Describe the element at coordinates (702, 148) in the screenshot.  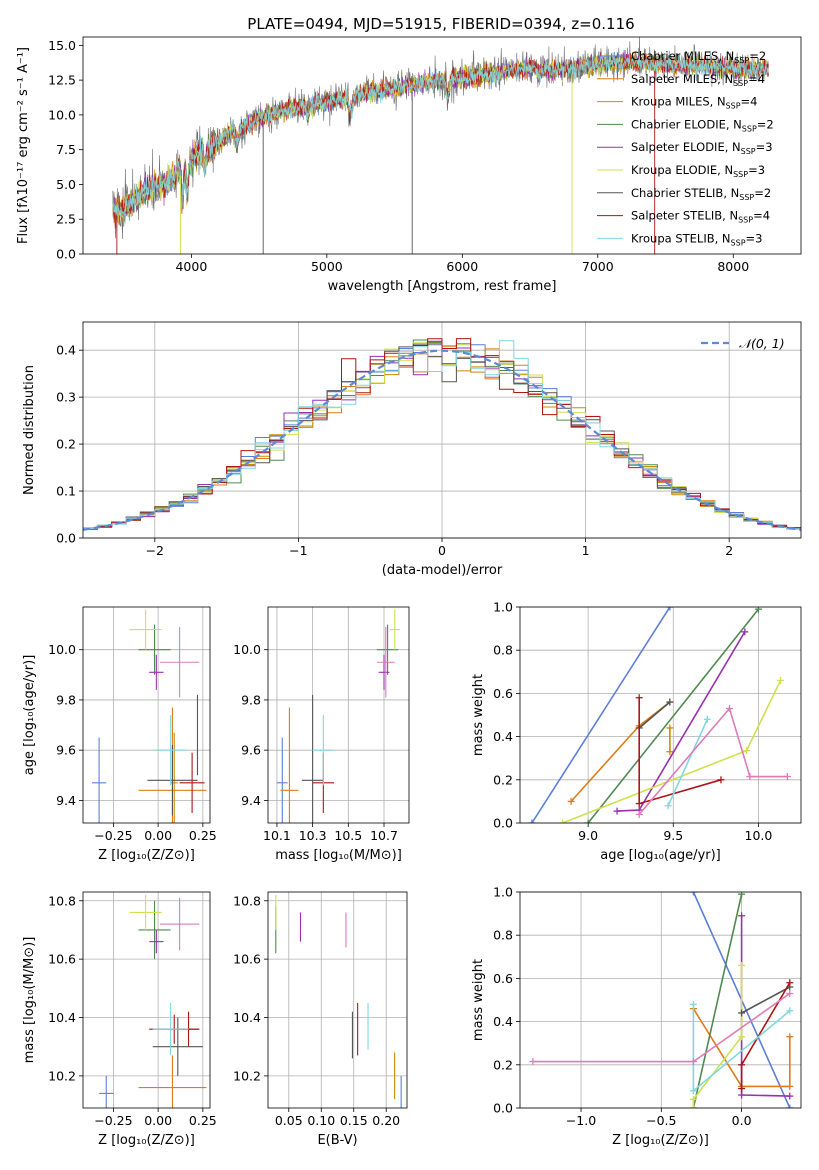
I see `legend-label: Salpeter ELODIE, NSSP=3` at that location.